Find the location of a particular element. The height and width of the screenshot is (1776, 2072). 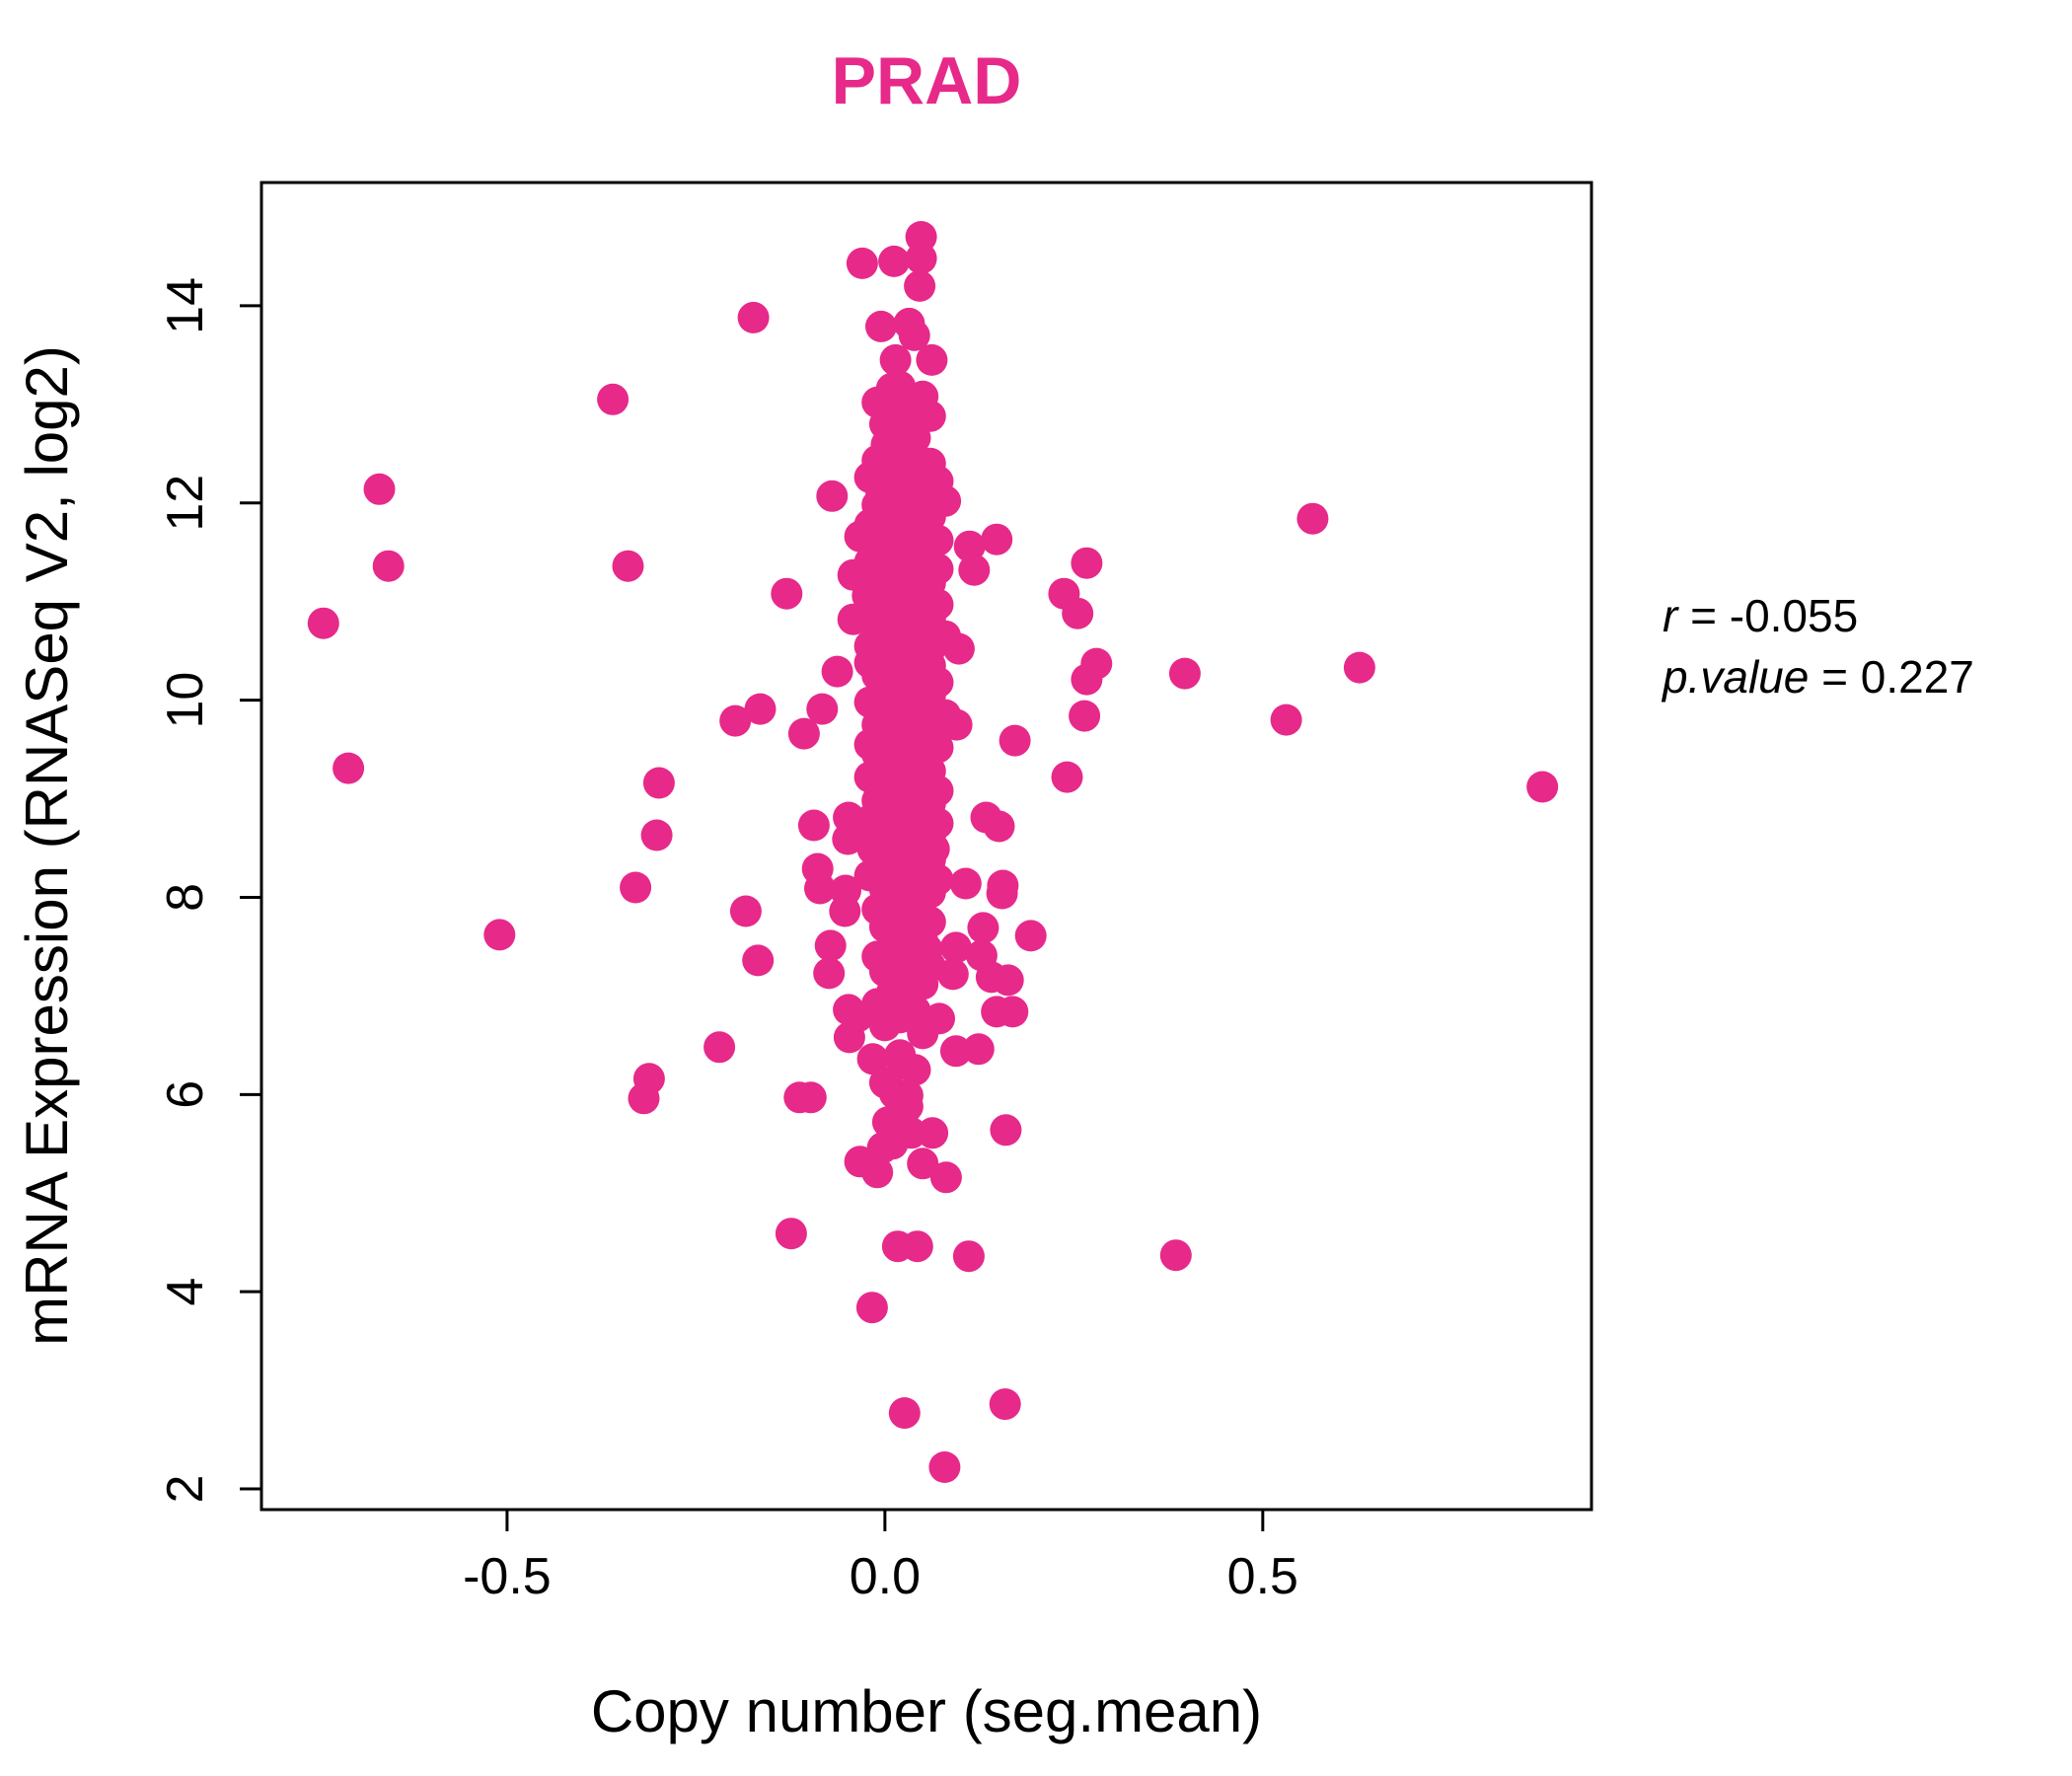

y-axis-ticks is located at coordinates (251, 898).